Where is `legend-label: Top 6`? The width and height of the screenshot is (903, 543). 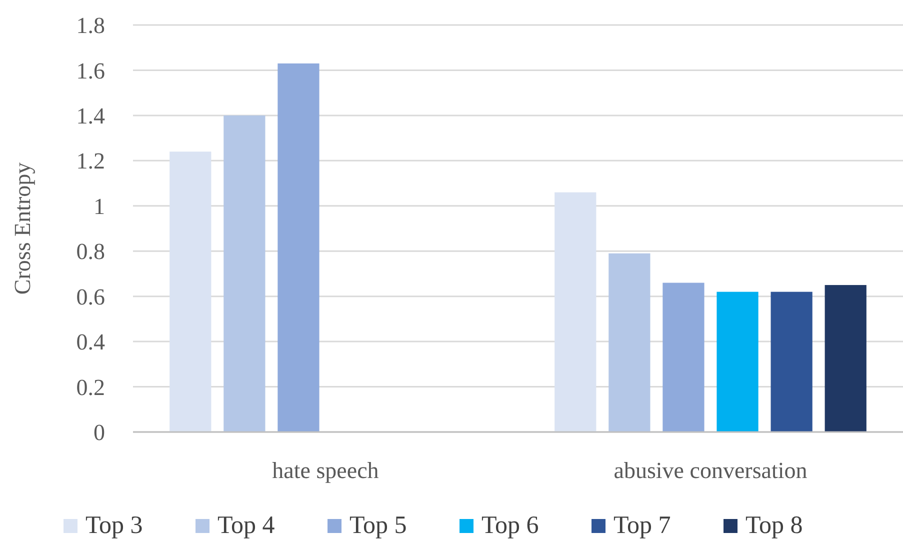
legend-label: Top 6 is located at coordinates (510, 525).